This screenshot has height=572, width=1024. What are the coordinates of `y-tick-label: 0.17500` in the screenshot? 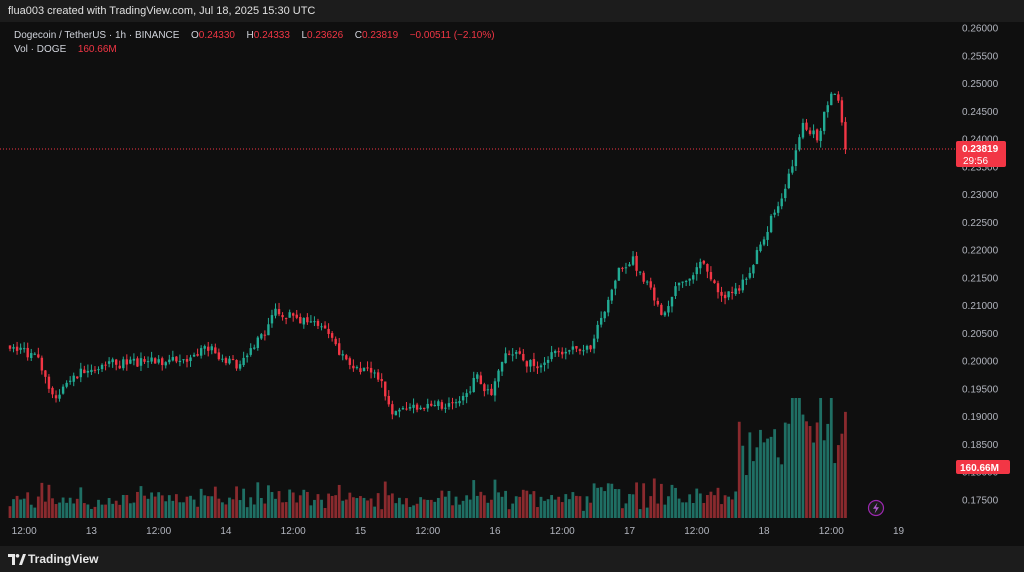 It's located at (980, 501).